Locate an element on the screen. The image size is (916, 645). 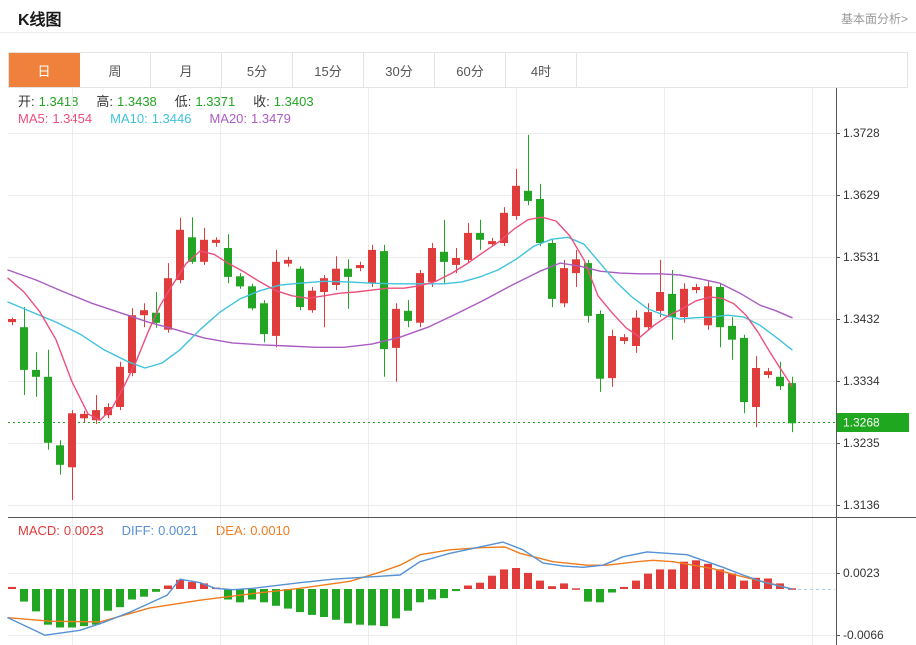
tab-15分: 15分 is located at coordinates (328, 70).